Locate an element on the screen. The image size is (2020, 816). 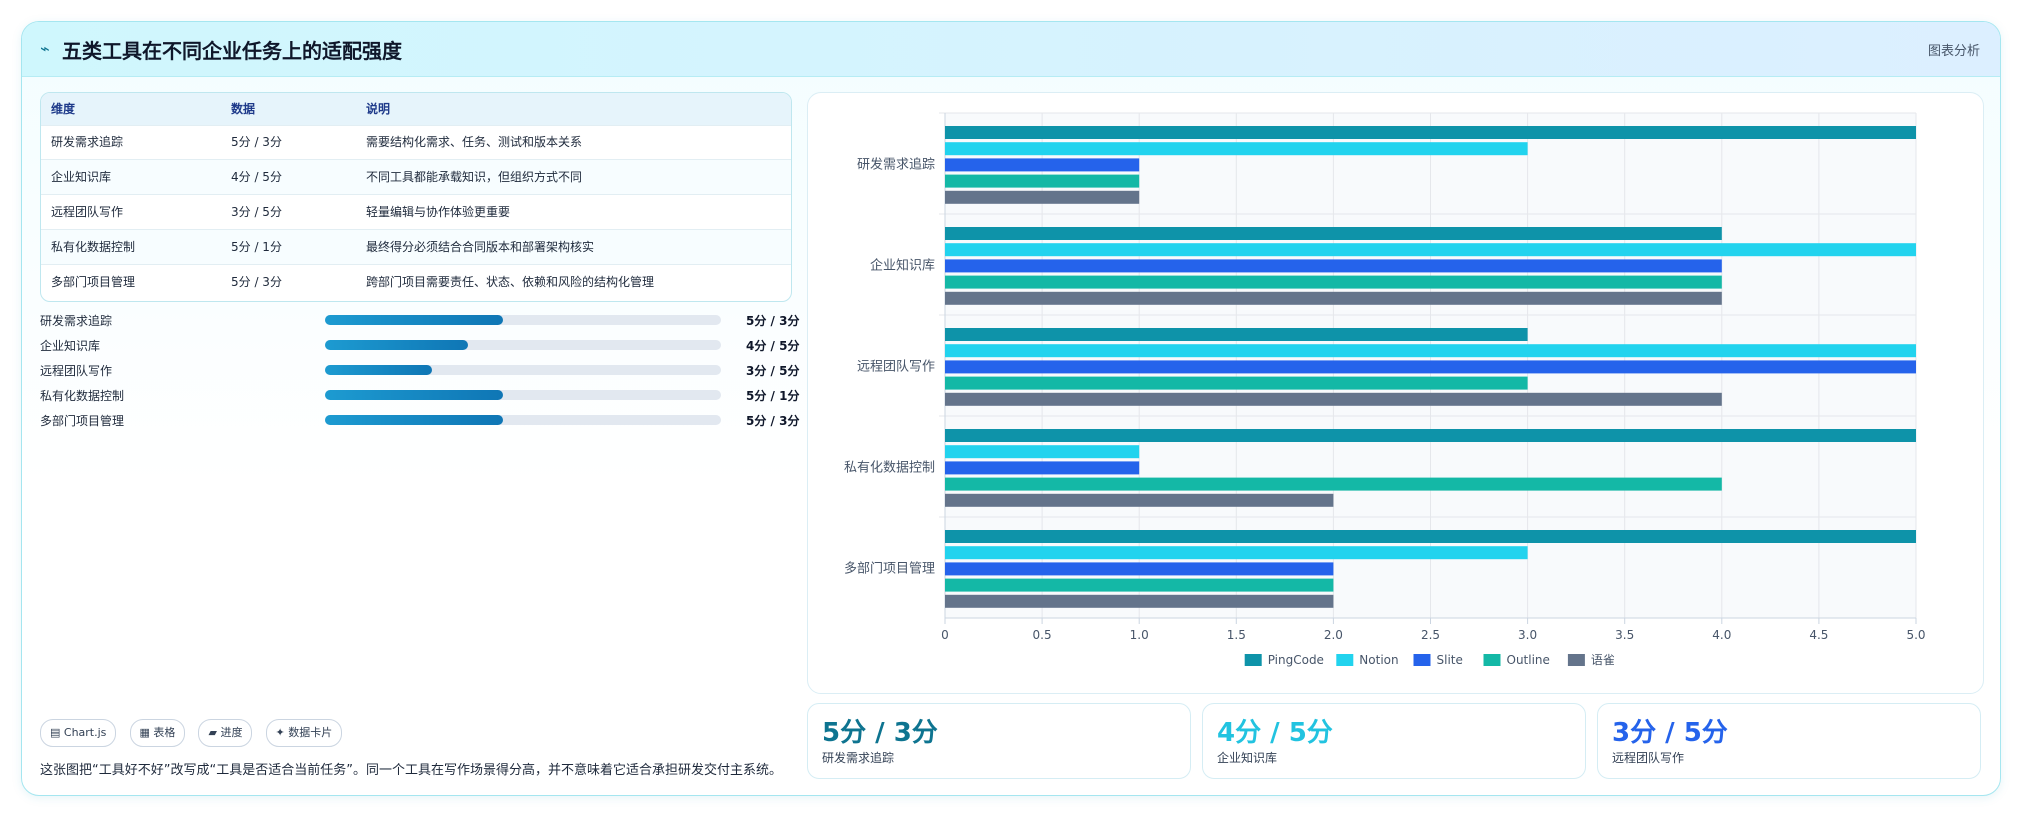
x-tick-label: 0.5 is located at coordinates (1042, 635).